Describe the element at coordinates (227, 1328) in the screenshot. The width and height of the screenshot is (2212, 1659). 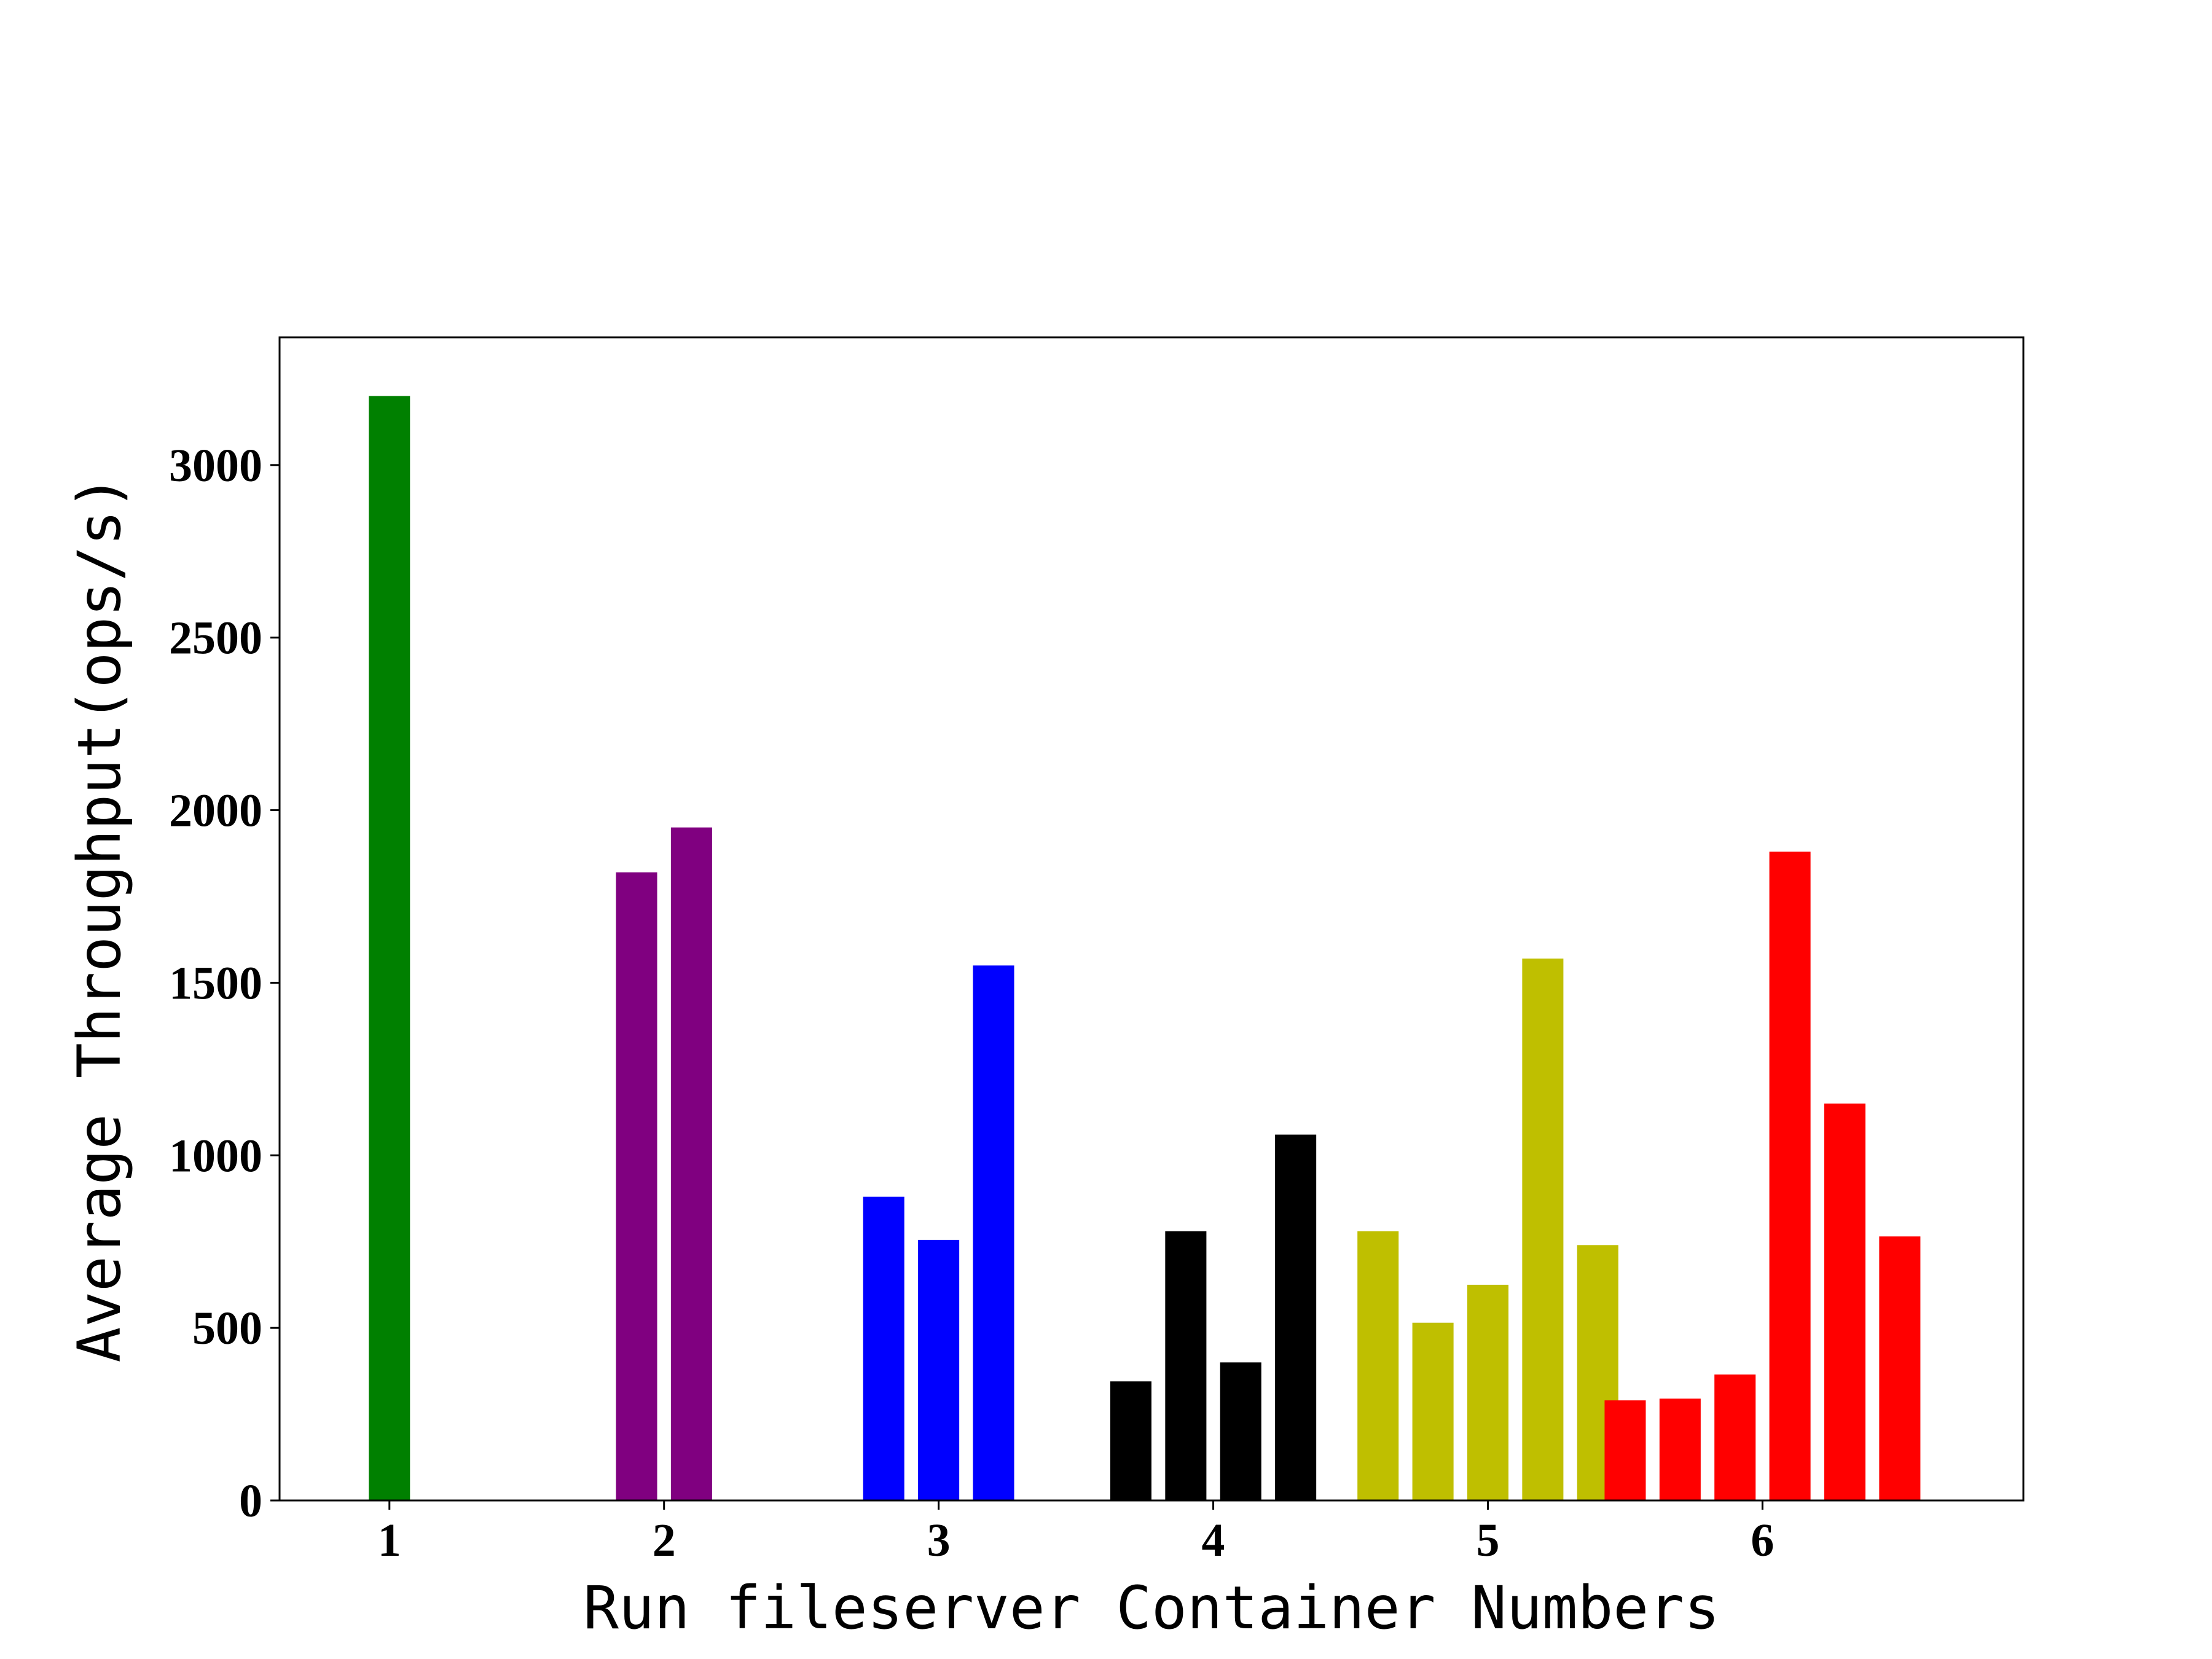
I see `y-tick-label: 500` at that location.